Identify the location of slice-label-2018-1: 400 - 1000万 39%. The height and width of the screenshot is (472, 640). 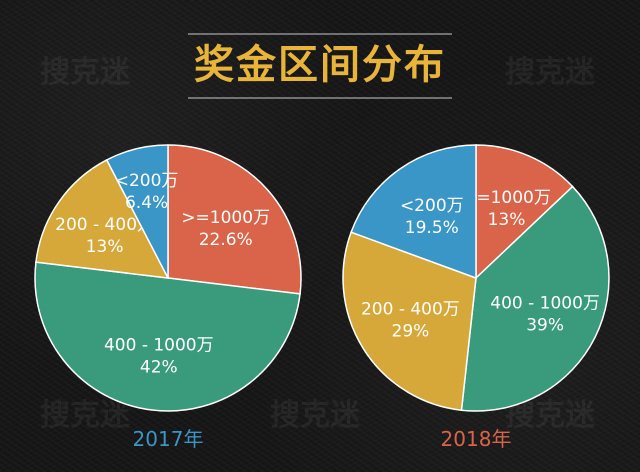
(545, 314).